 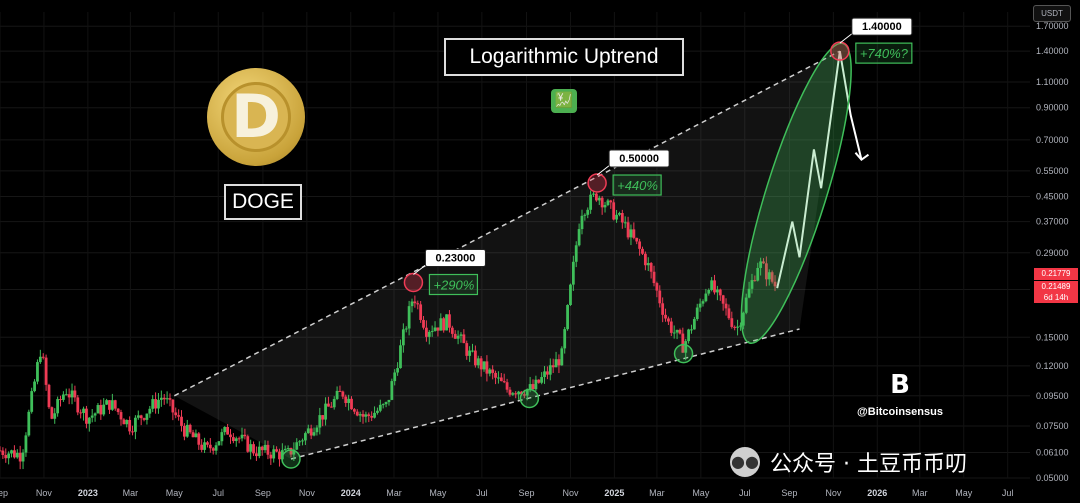 I want to click on peak-label: 0.23000, so click(x=456, y=259).